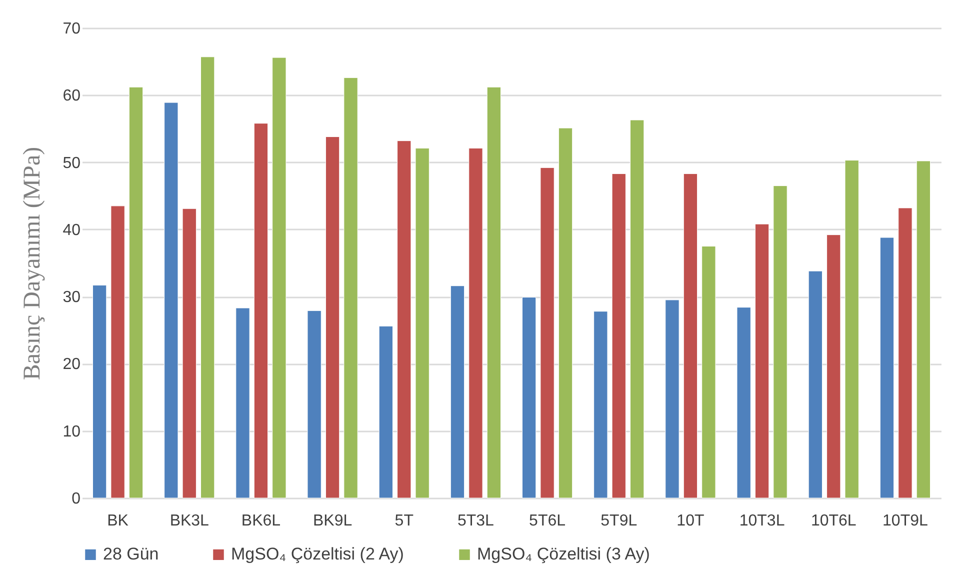  Describe the element at coordinates (905, 521) in the screenshot. I see `x-tick-label: 10T9L` at that location.